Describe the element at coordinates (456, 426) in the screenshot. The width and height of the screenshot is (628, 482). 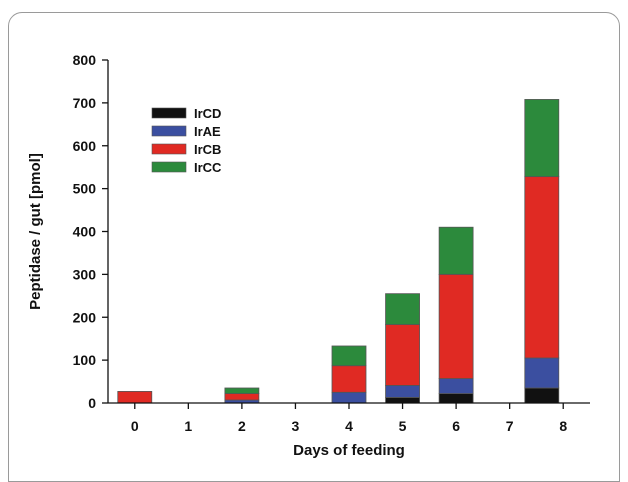
I see `x-tick-label: 6` at that location.